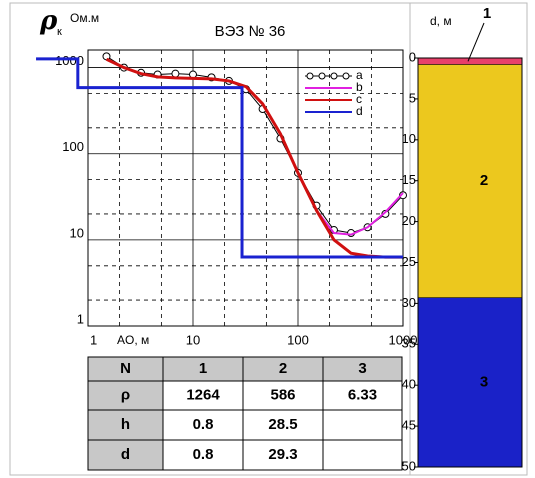  I want to click on y-tick-label: 50, so click(409, 465).